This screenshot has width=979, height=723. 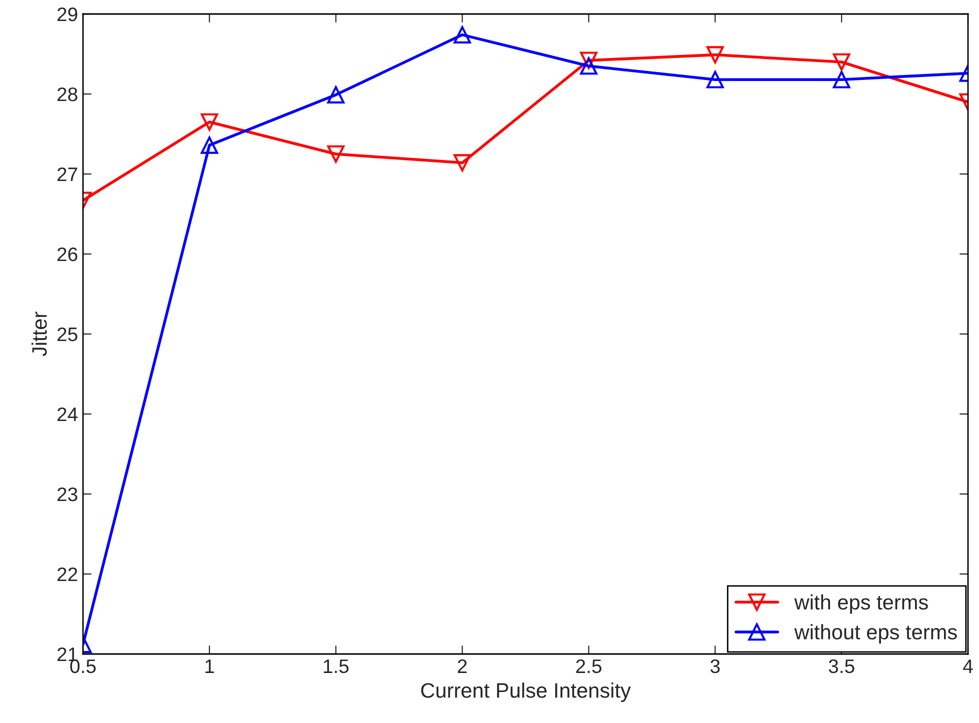 What do you see at coordinates (875, 634) in the screenshot?
I see `legend-label: without eps terms` at bounding box center [875, 634].